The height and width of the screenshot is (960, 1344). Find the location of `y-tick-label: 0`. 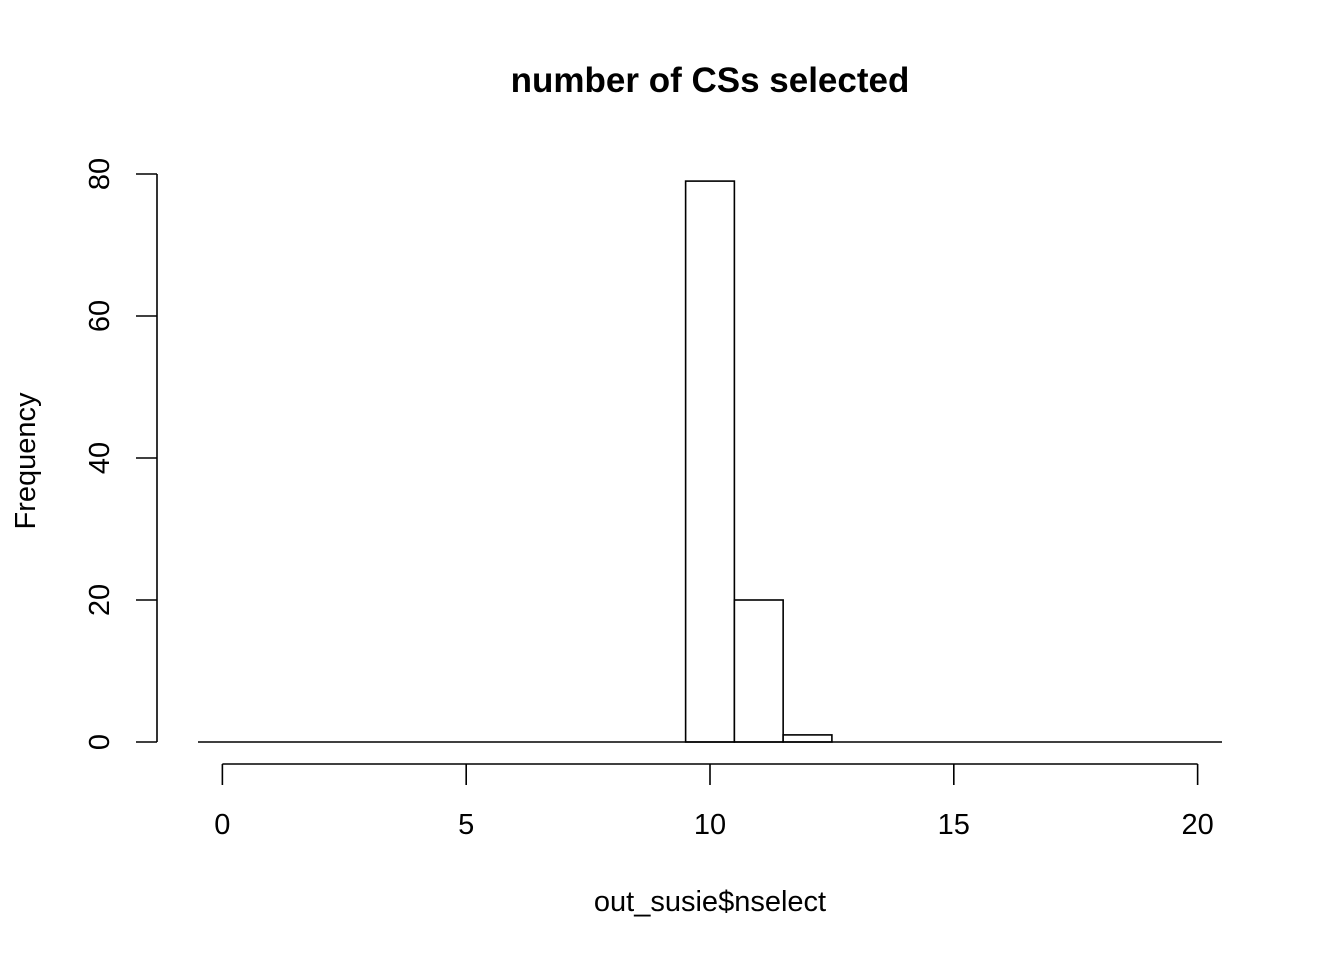

y-tick-label: 0 is located at coordinates (100, 742).